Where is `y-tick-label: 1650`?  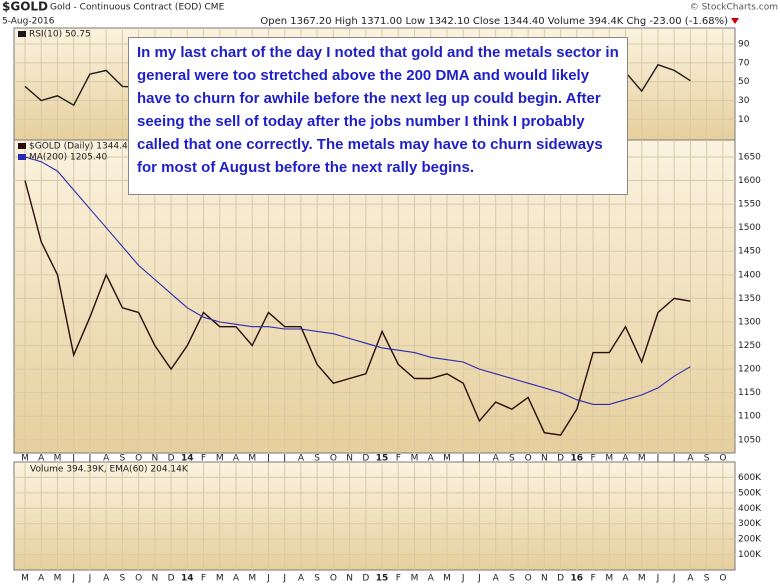
y-tick-label: 1650 is located at coordinates (749, 157).